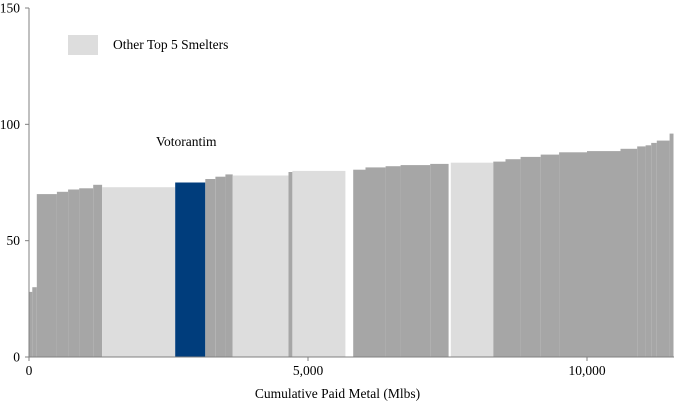 This screenshot has width=675, height=405. I want to click on x-tick-label: 10,000, so click(586, 370).